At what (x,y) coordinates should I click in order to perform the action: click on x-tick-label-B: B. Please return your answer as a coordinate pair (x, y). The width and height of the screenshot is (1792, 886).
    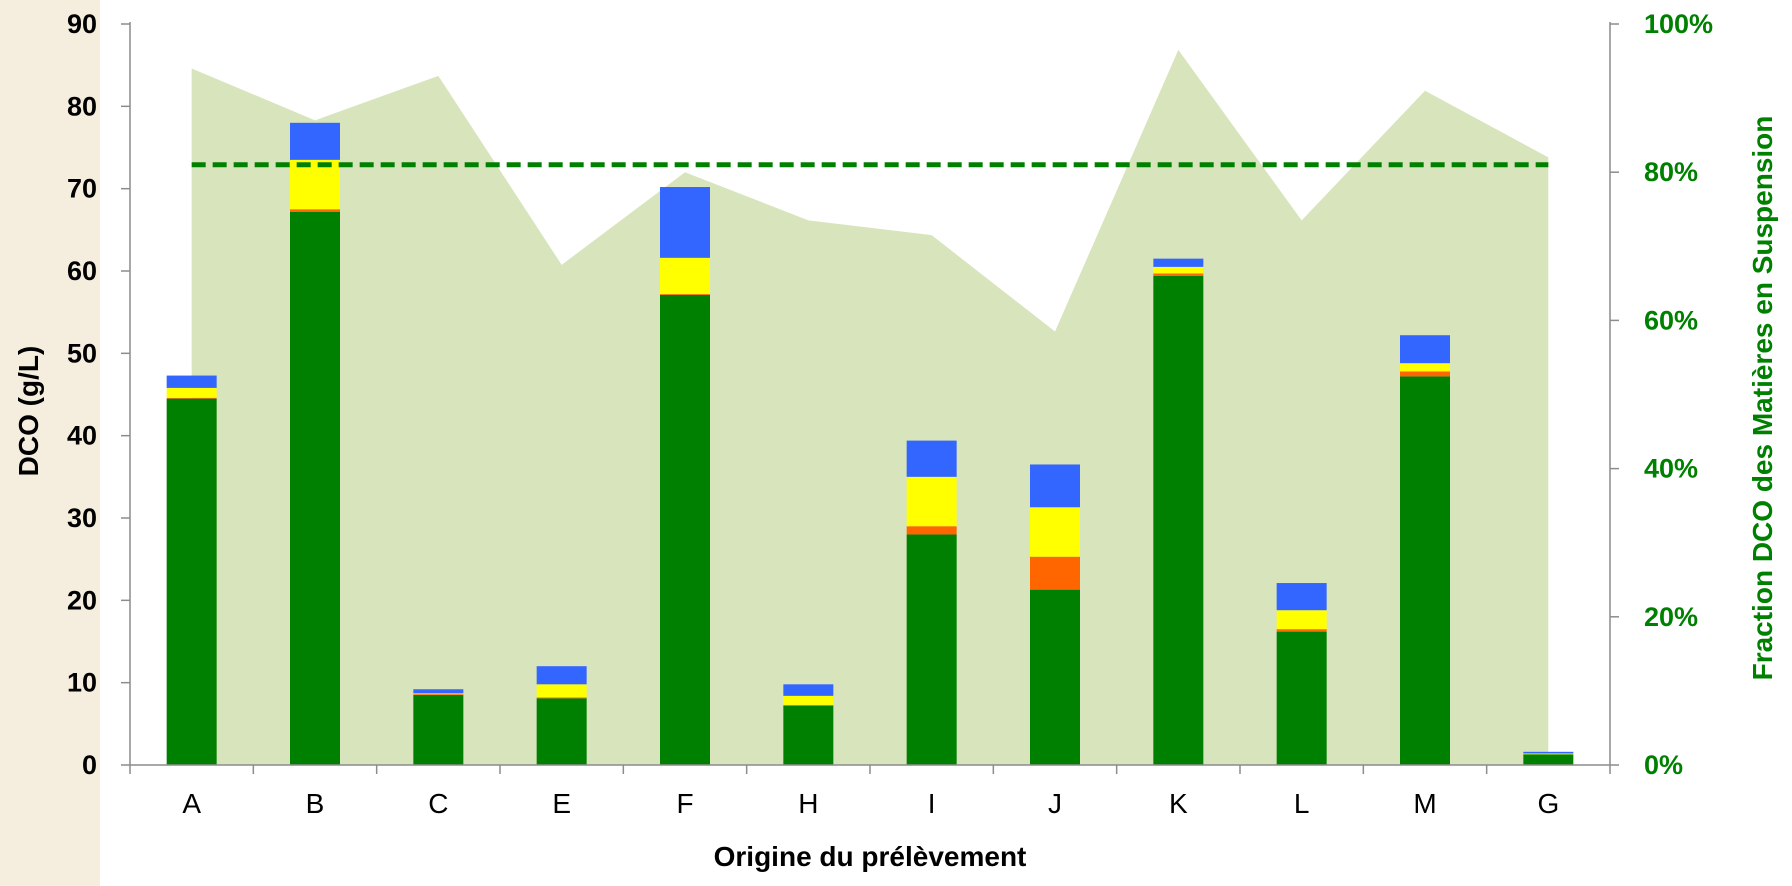
    Looking at the image, I should click on (315, 803).